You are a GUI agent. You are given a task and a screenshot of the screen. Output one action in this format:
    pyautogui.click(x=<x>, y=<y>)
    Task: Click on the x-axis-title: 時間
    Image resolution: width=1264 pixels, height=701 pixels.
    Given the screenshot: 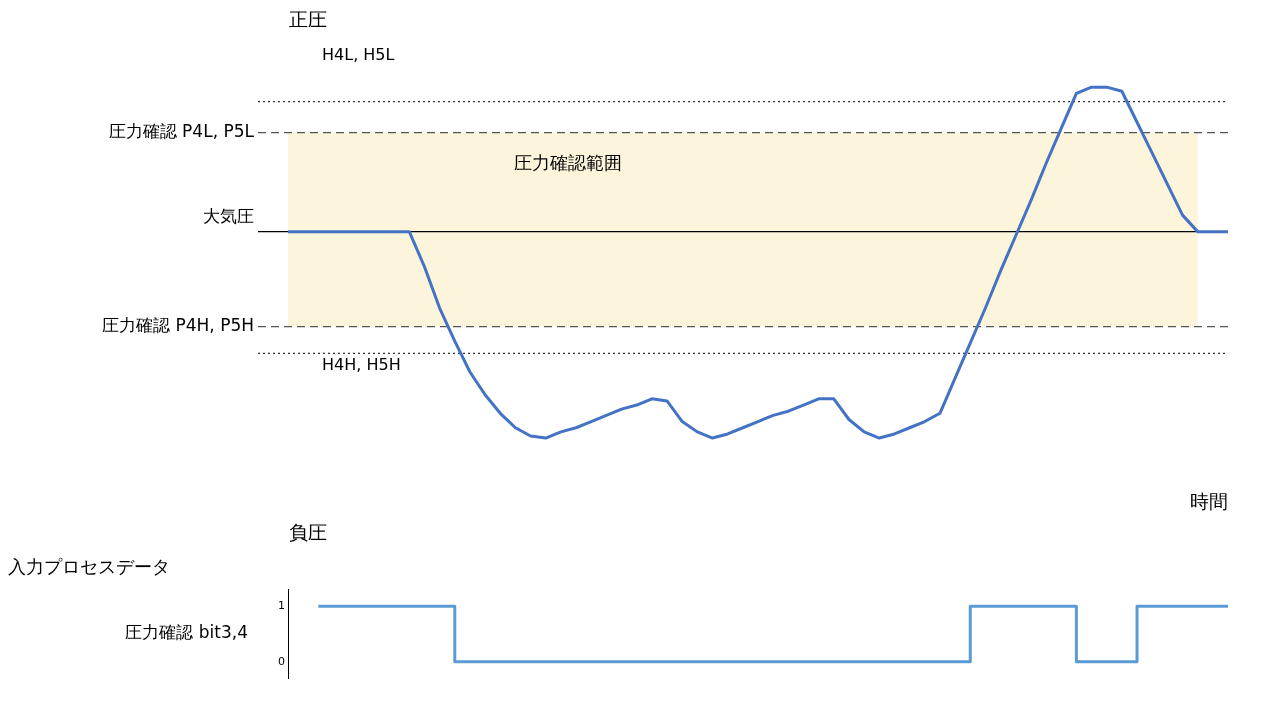 What is the action you would take?
    pyautogui.click(x=1209, y=500)
    